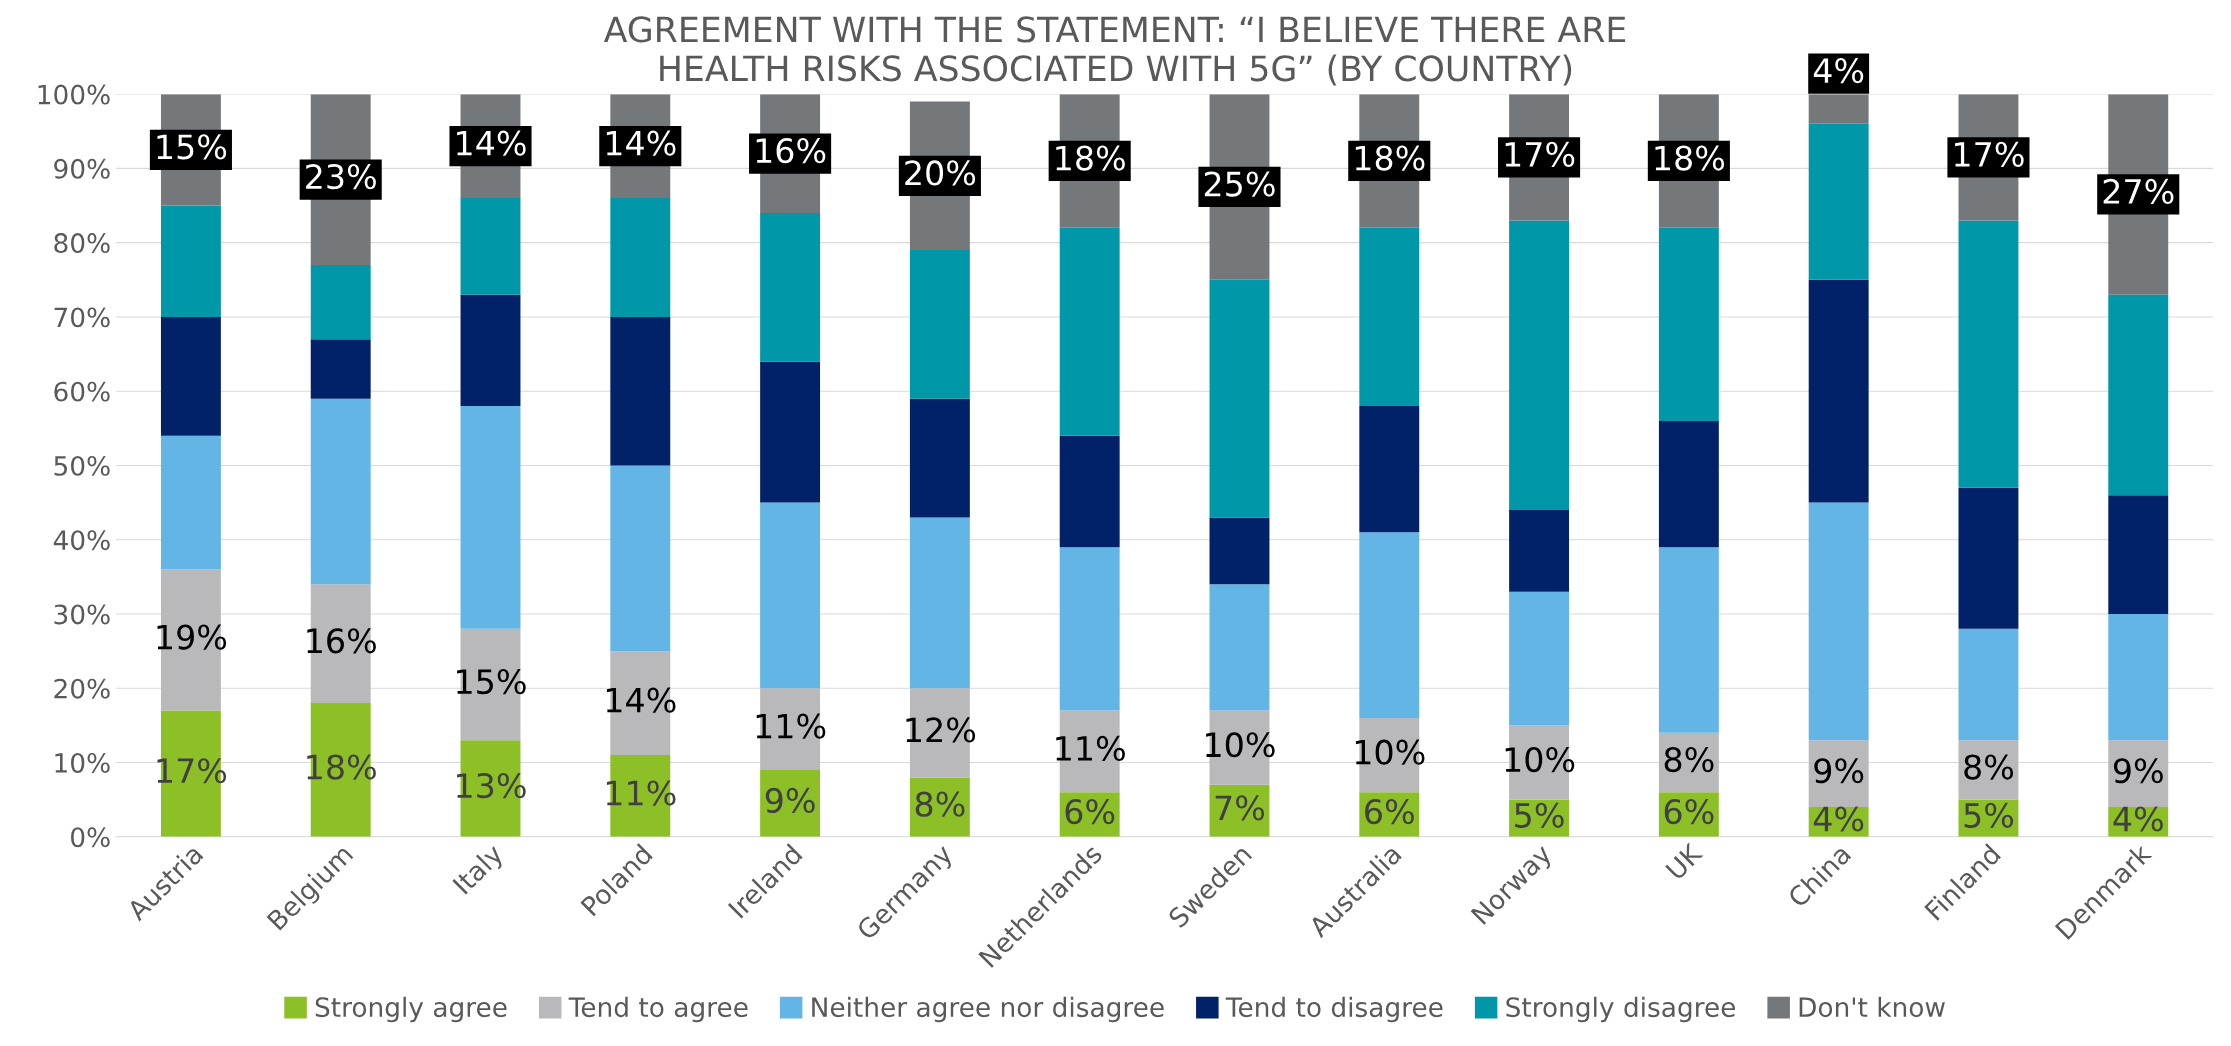 The image size is (2231, 1046). Describe the element at coordinates (74, 94) in the screenshot. I see `y-tick-label: 100%` at that location.